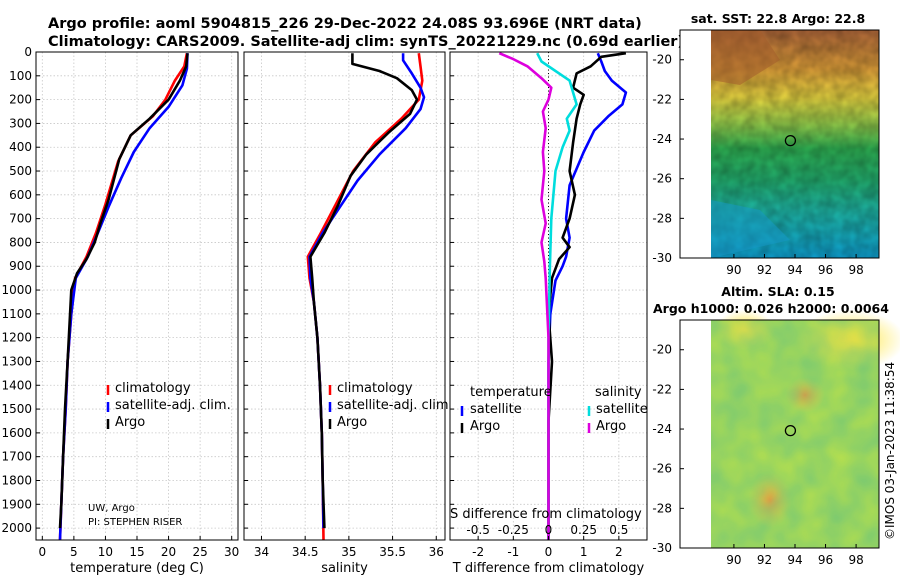 The height and width of the screenshot is (580, 900). I want to click on temperature-y-tick-label: 0, so click(28, 52).